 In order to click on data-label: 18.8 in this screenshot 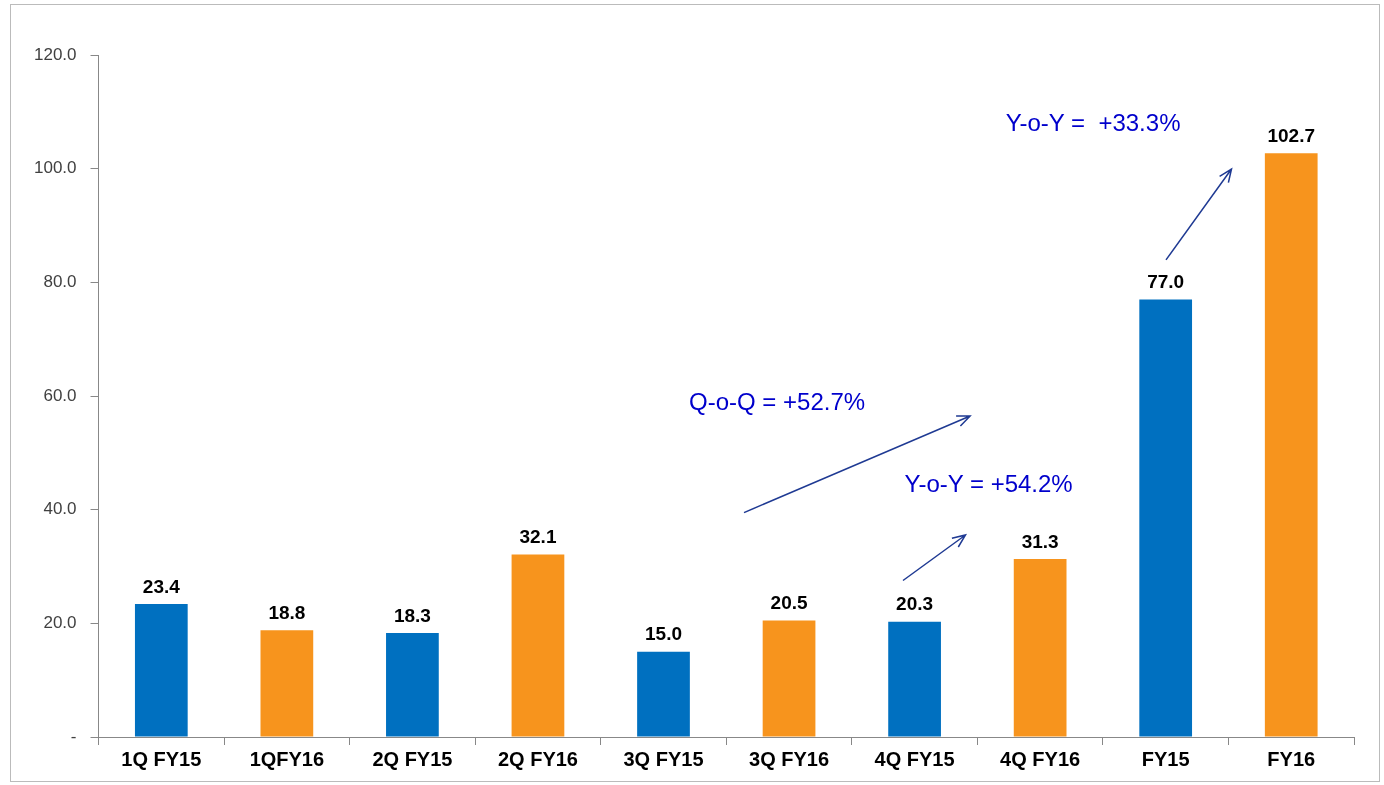, I will do `click(287, 612)`.